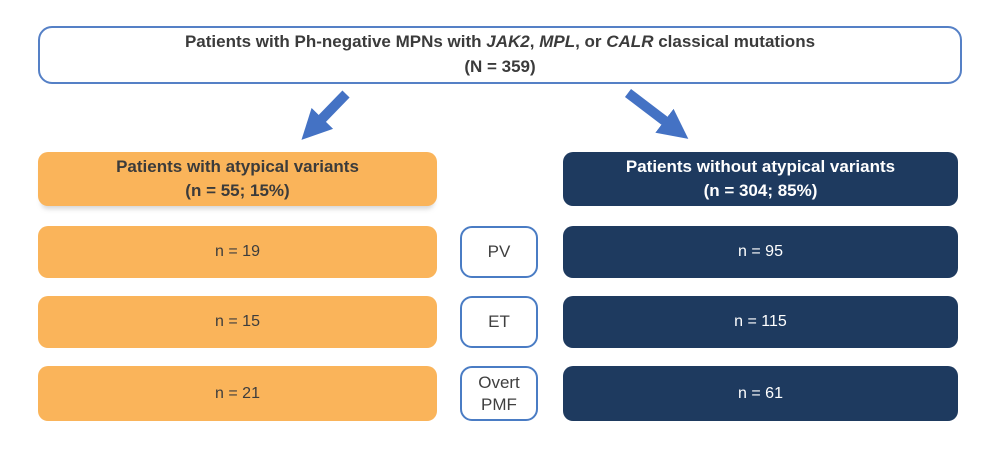 The height and width of the screenshot is (458, 1000). I want to click on without-atypical-pmf-count-box: n = 61, so click(760, 393).